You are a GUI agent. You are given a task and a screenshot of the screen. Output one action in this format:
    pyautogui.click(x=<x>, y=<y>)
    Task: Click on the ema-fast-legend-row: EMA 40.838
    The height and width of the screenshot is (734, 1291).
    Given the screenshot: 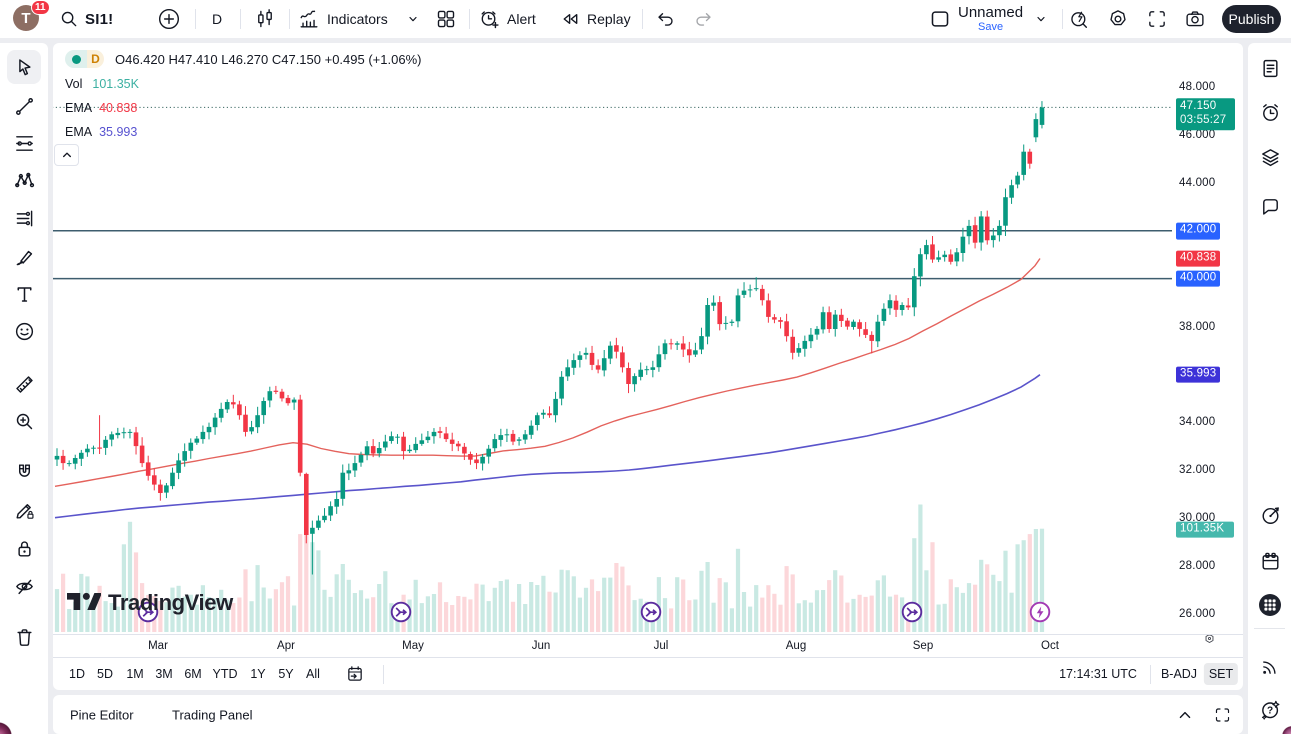 What is the action you would take?
    pyautogui.click(x=243, y=107)
    